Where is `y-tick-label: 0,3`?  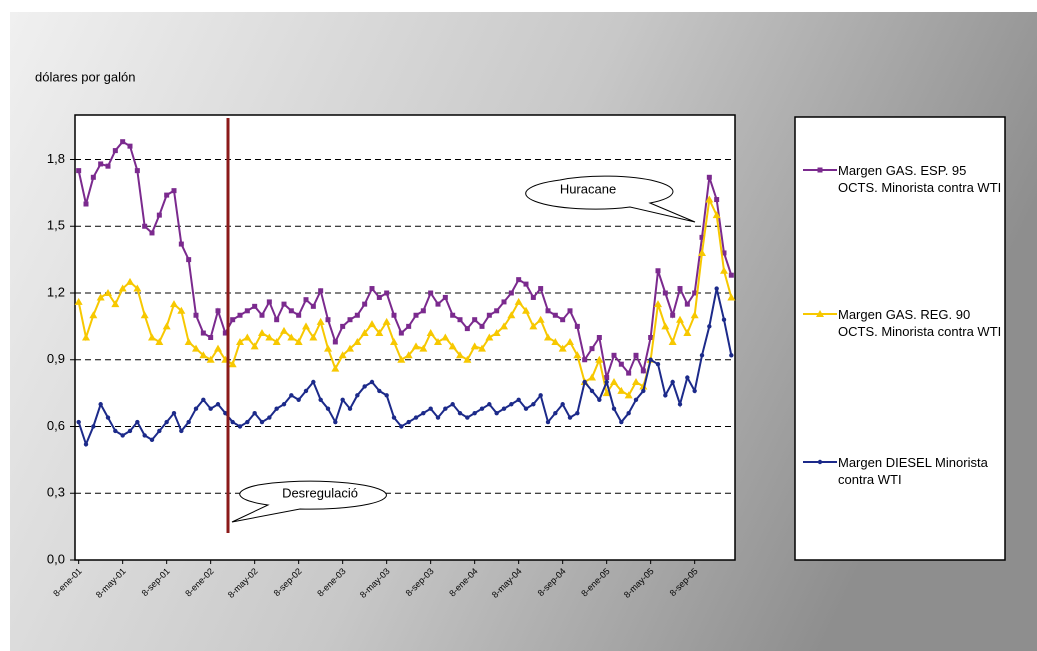
y-tick-label: 0,3 is located at coordinates (56, 492).